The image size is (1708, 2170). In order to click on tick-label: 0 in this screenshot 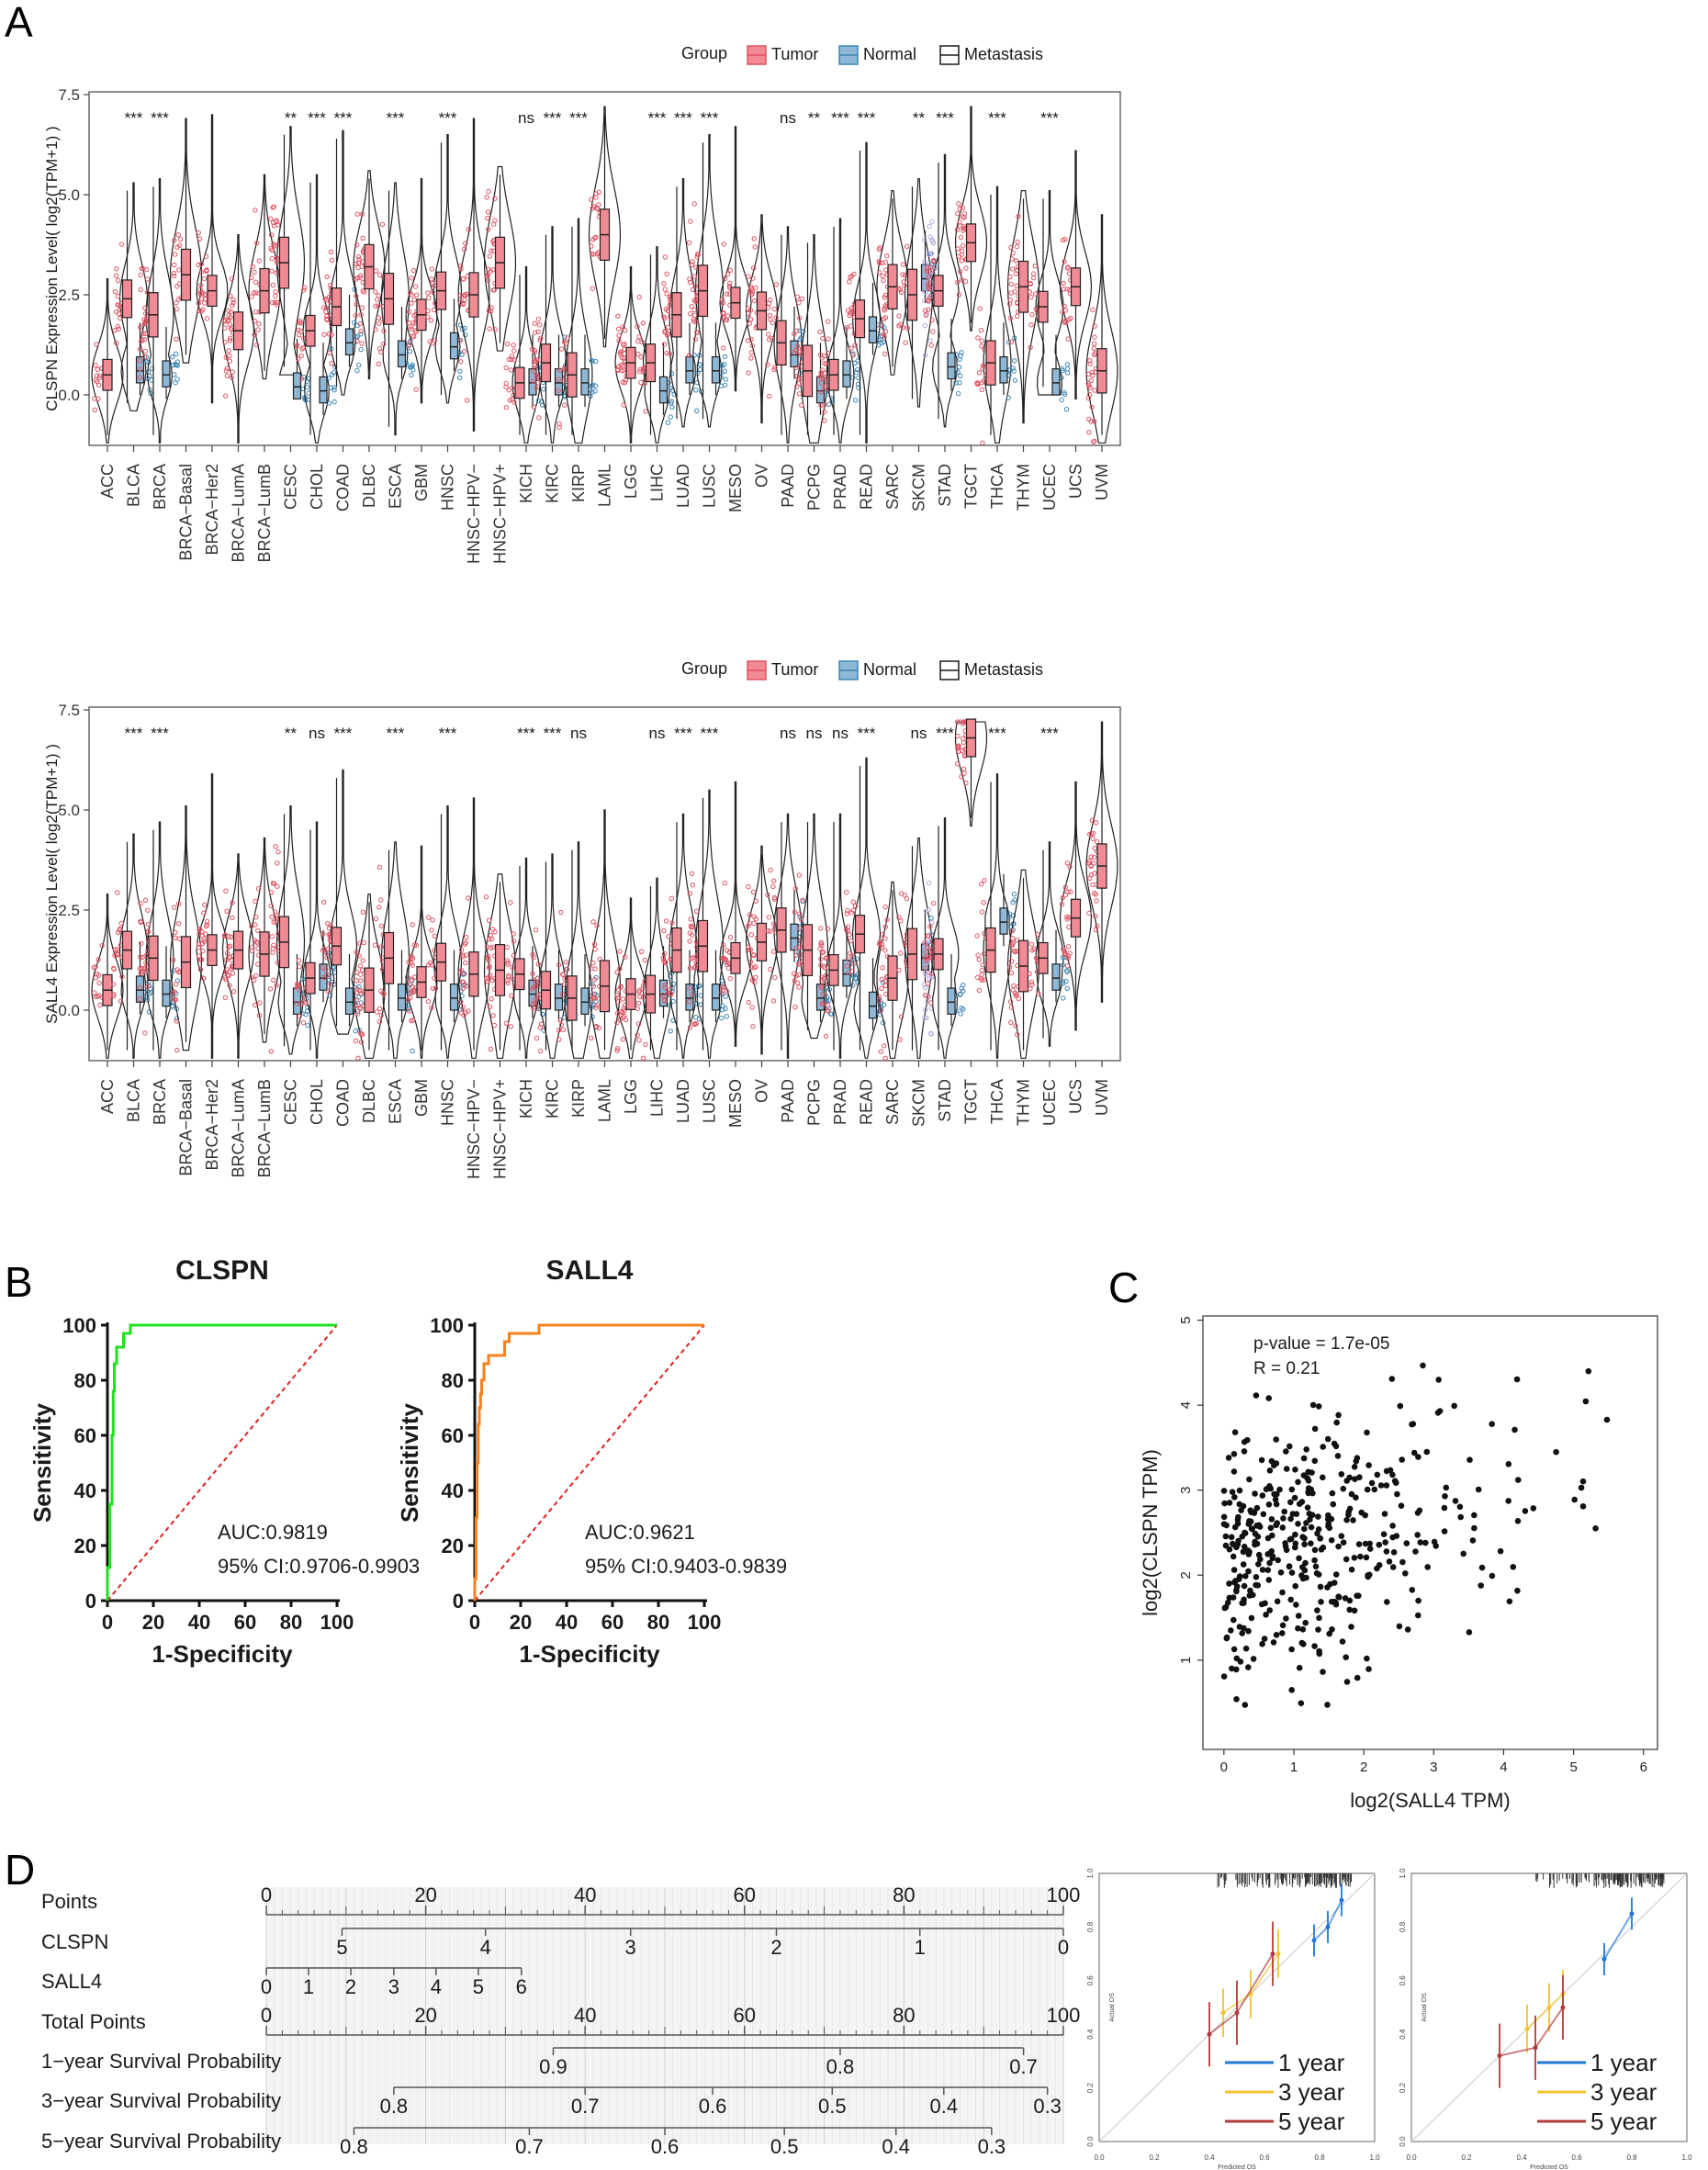, I will do `click(266, 1986)`.